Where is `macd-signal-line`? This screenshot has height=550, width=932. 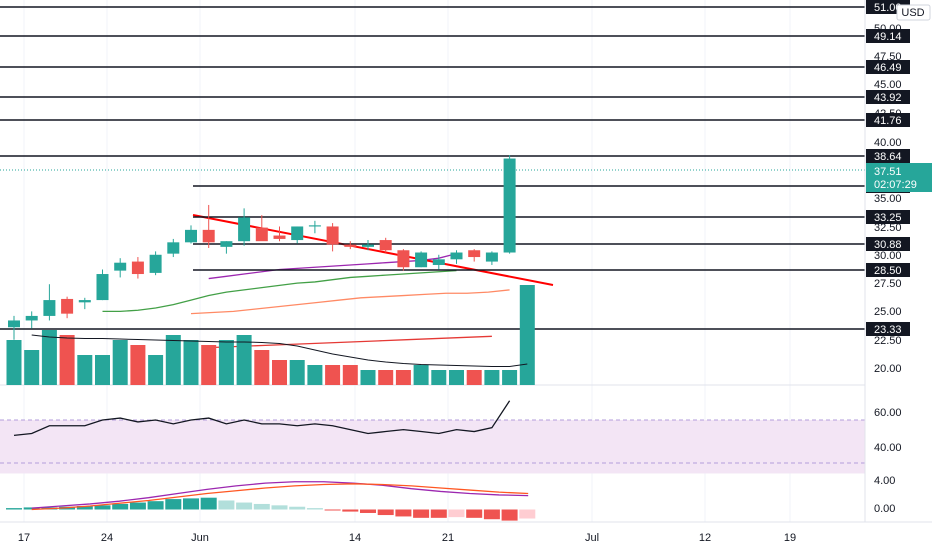
macd-signal-line is located at coordinates (280, 497).